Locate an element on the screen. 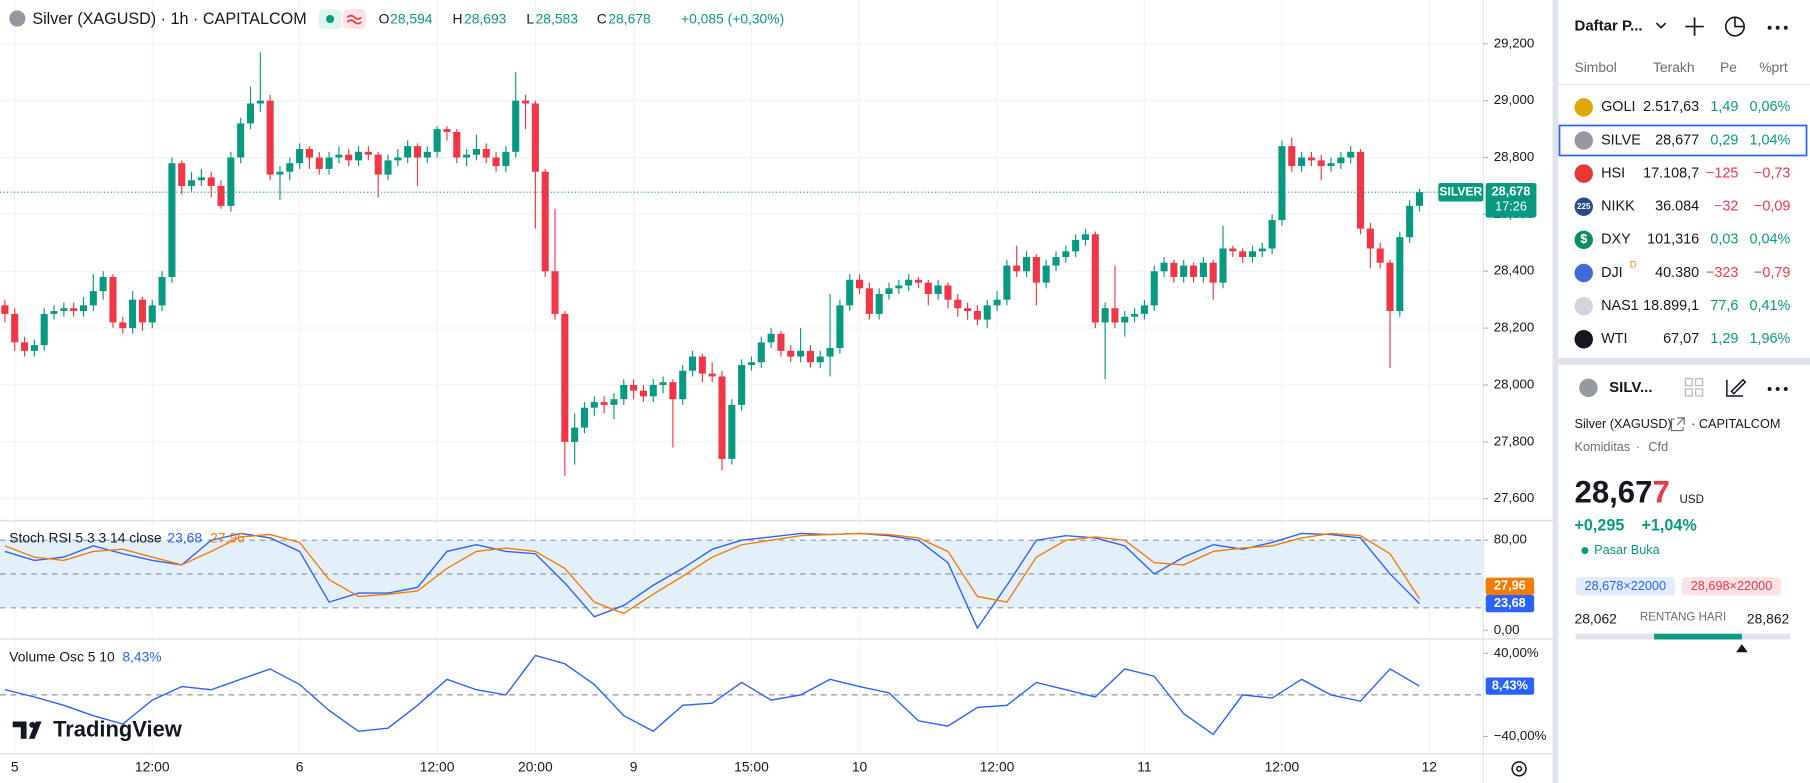  row-symbol: NIKK is located at coordinates (1618, 207).